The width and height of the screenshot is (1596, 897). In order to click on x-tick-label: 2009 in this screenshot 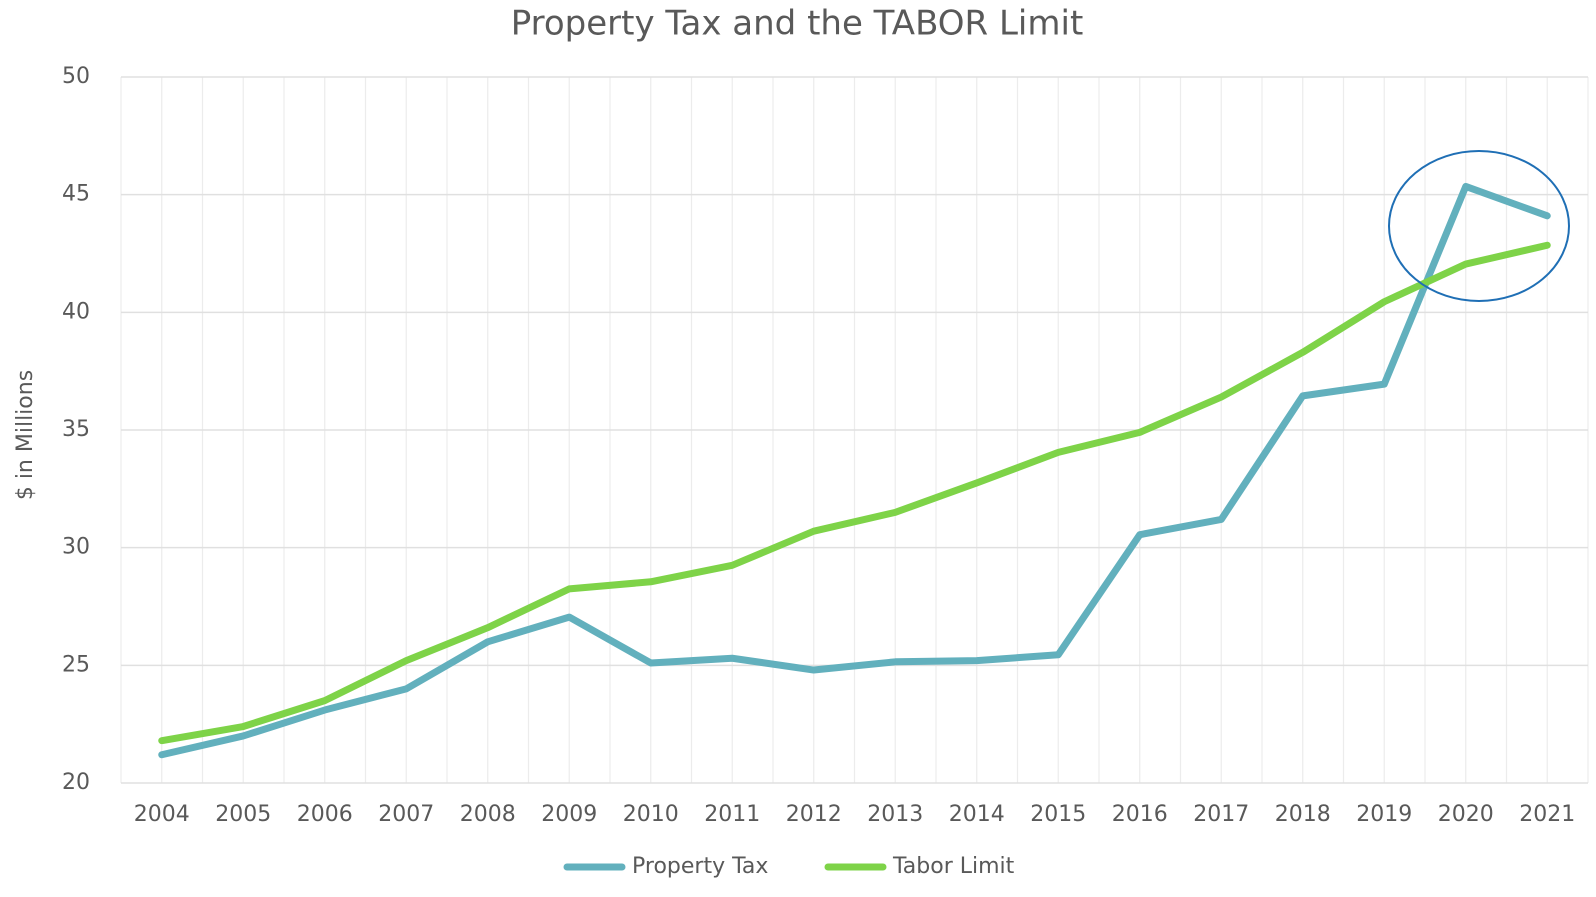, I will do `click(569, 814)`.